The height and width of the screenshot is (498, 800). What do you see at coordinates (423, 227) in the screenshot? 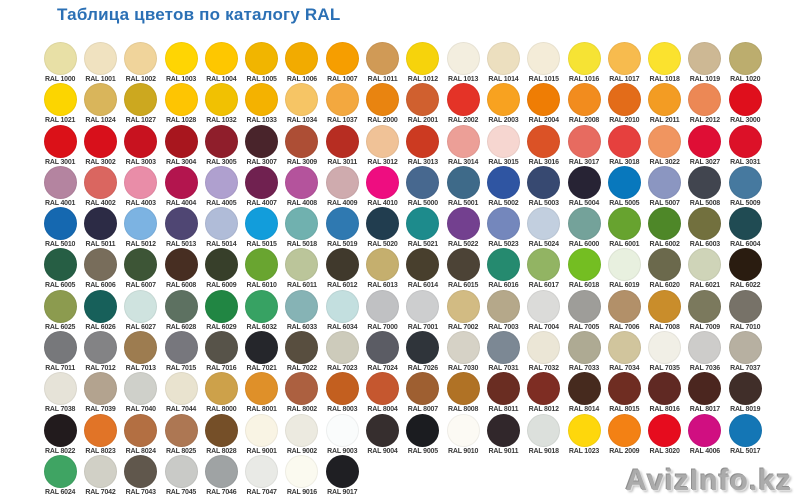
I see `ral-swatch-ral-5021: RAL 5021` at bounding box center [423, 227].